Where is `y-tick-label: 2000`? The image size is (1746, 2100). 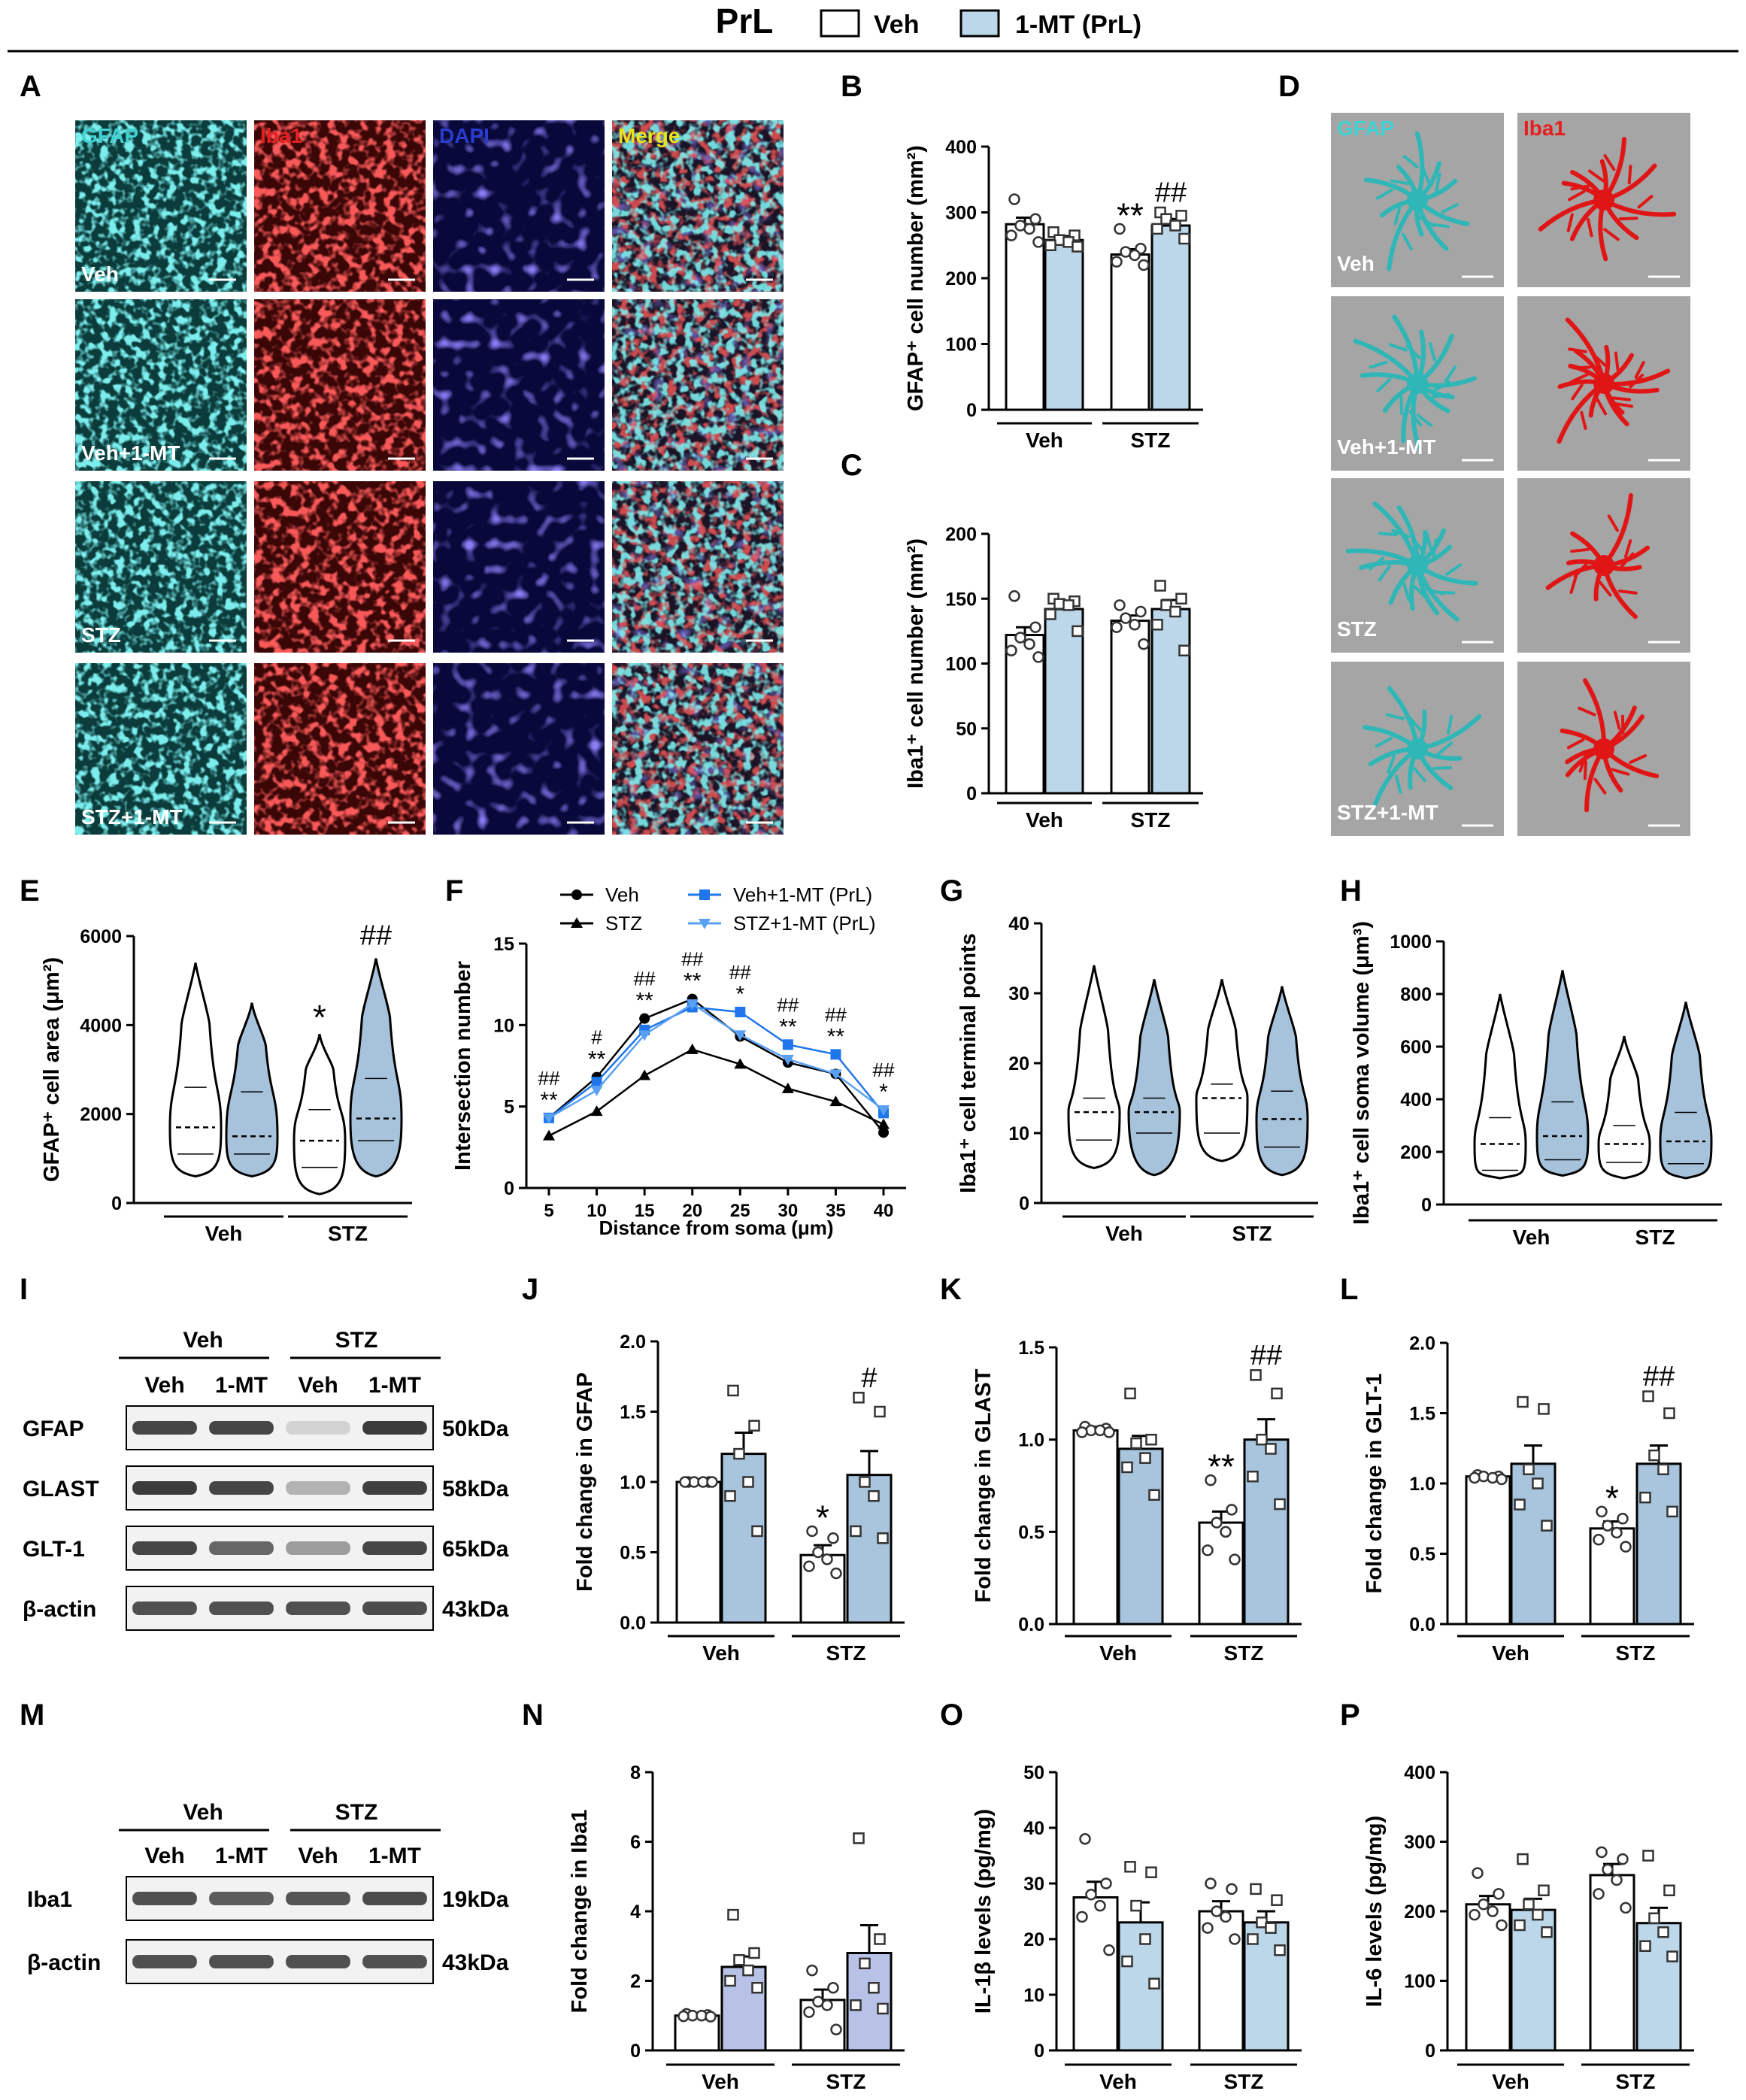 y-tick-label: 2000 is located at coordinates (101, 1115).